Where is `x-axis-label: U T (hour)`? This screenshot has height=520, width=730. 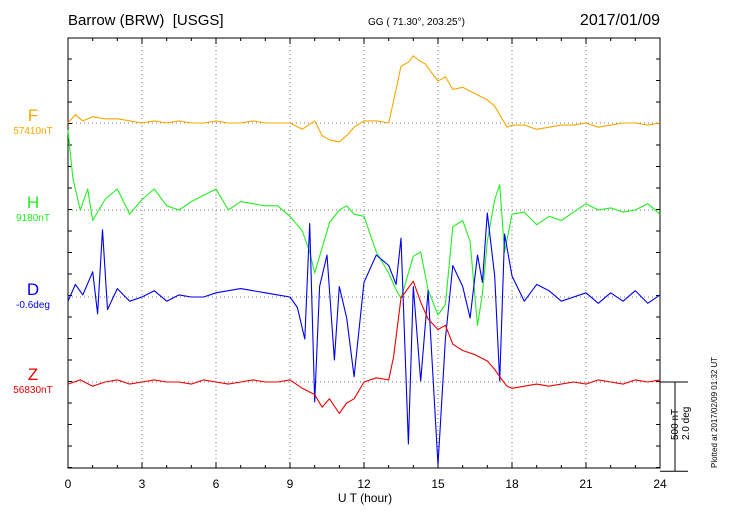 x-axis-label: U T (hour) is located at coordinates (365, 498).